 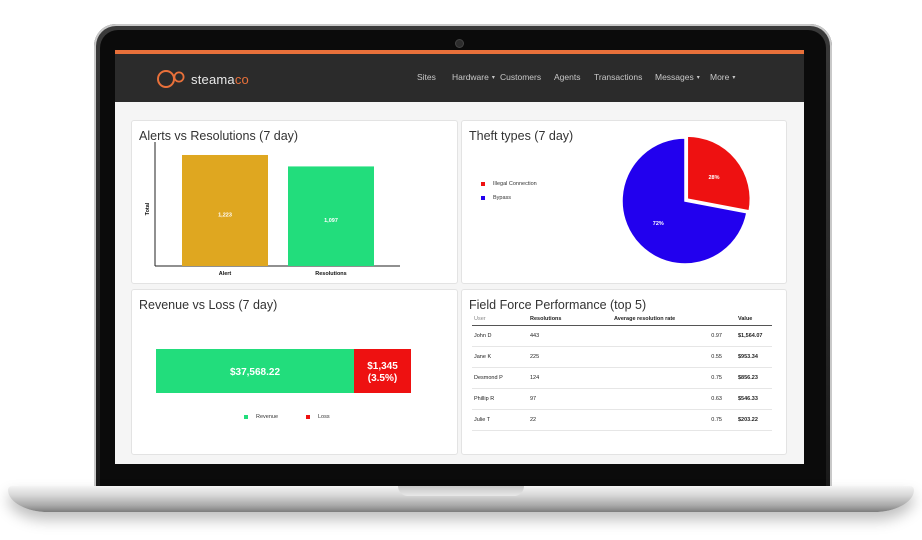 What do you see at coordinates (272, 209) in the screenshot?
I see `alerts-bar-chart: Total 1,223 Alert 1,097 Resolutions` at bounding box center [272, 209].